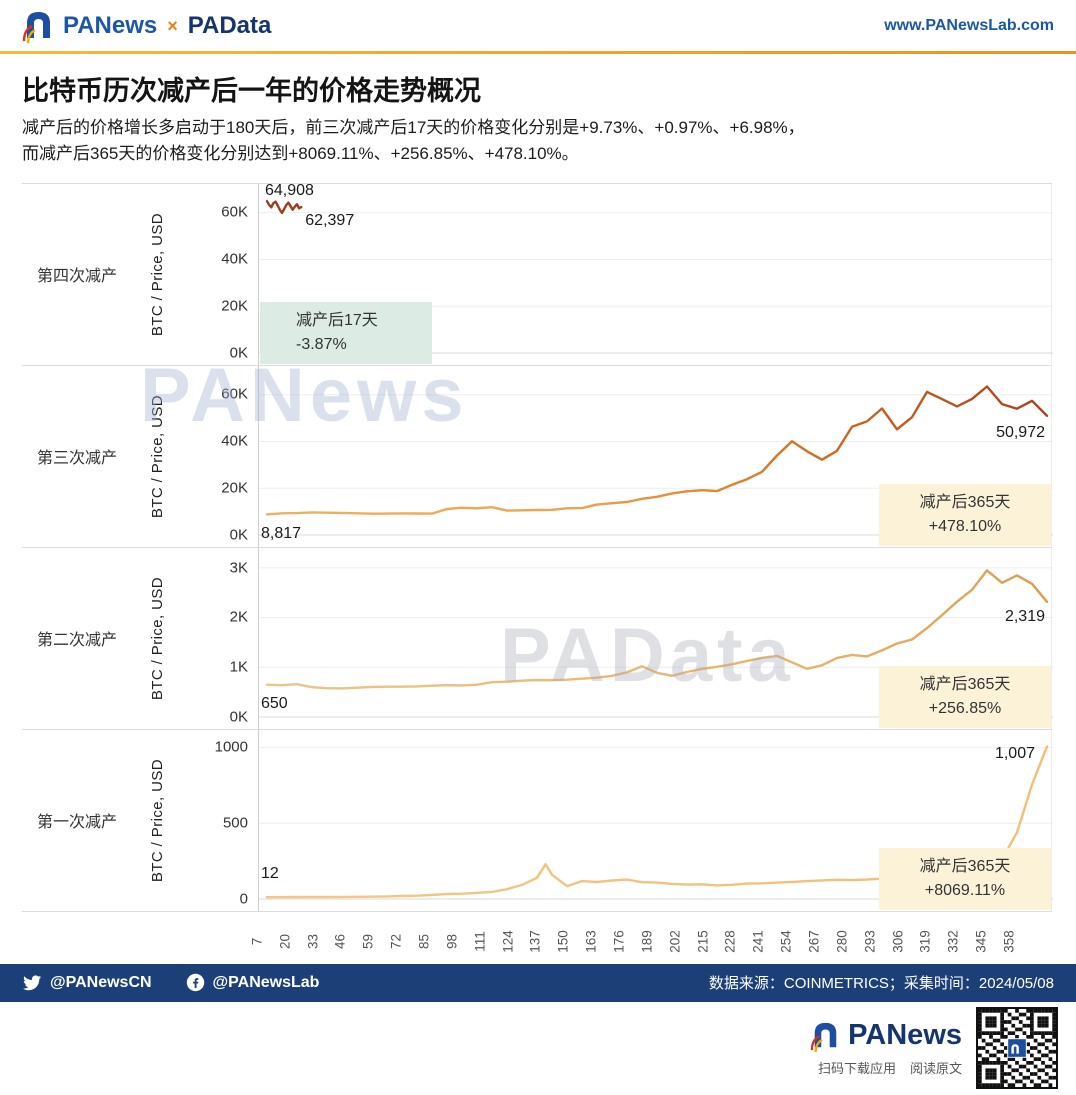  I want to click on annotation-box: 减产后365天 +8069.11%, so click(965, 878).